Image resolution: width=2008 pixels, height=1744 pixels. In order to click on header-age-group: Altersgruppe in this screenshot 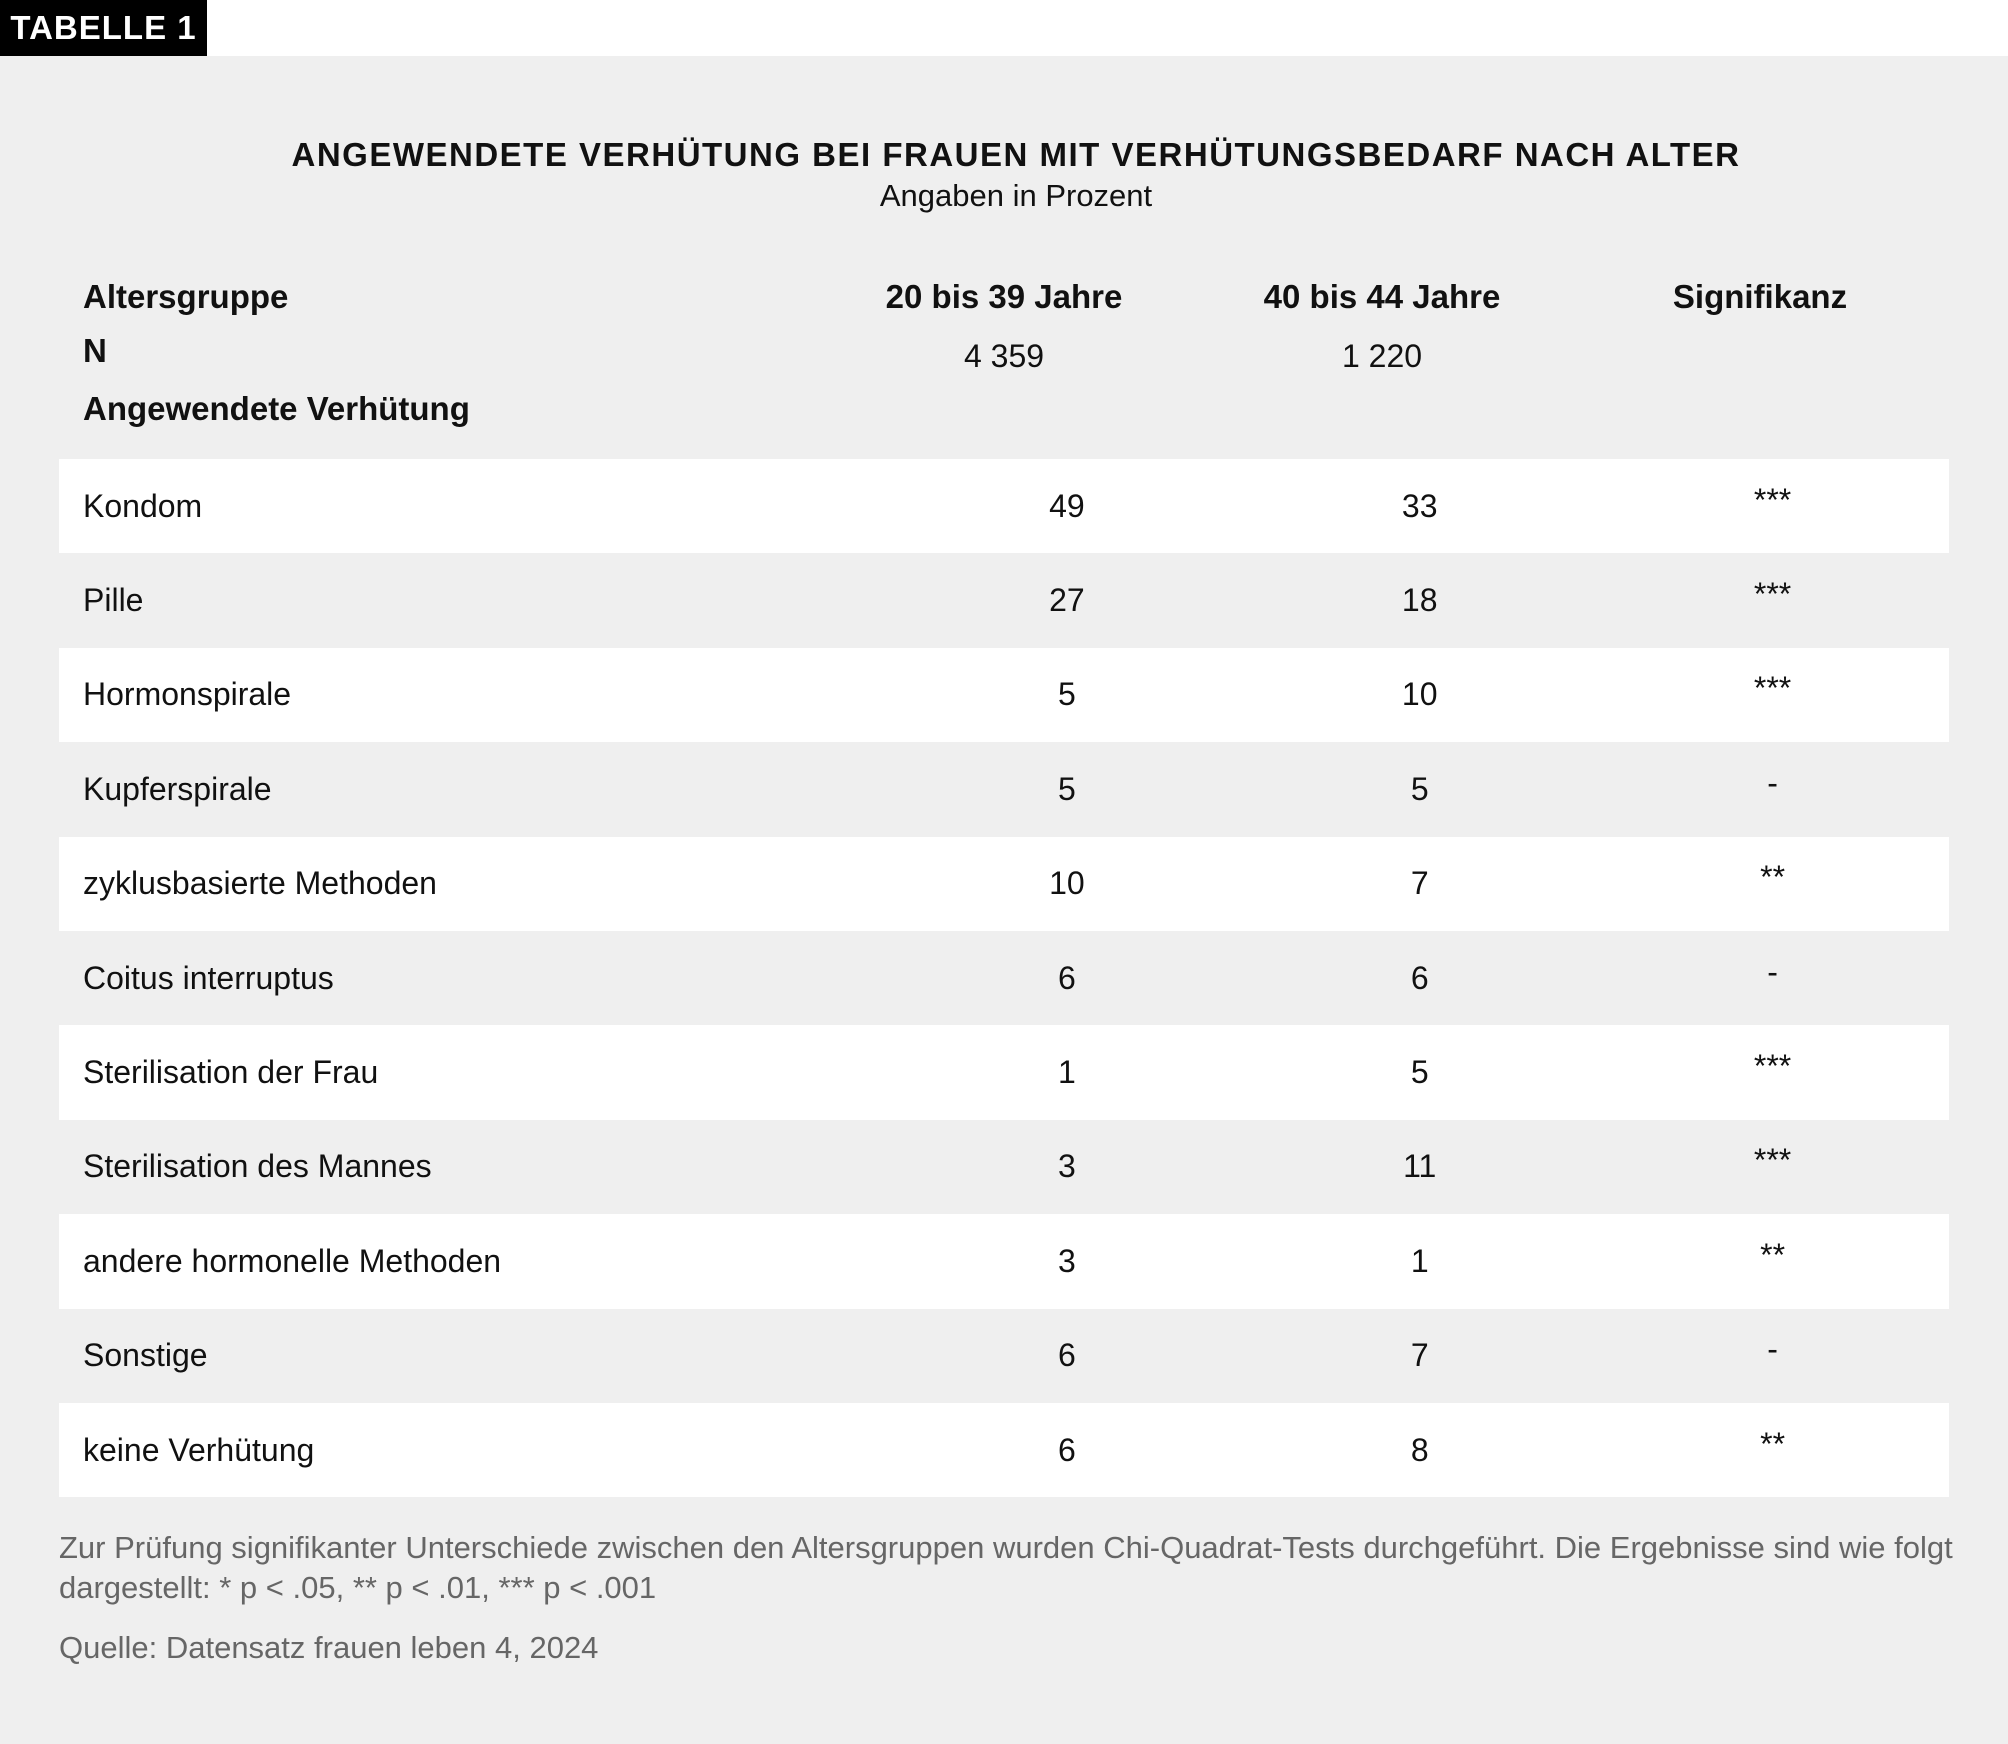, I will do `click(186, 296)`.